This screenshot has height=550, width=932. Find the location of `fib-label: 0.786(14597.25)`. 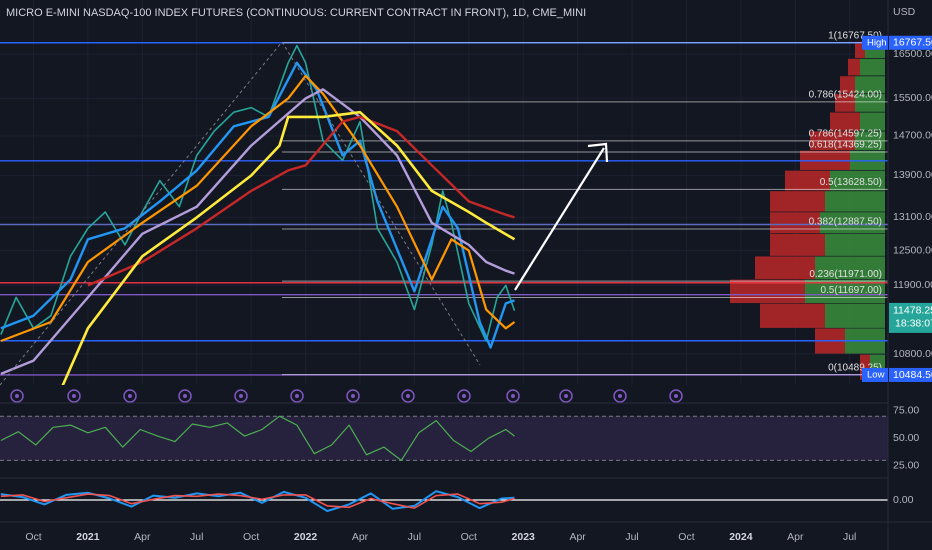

fib-label: 0.786(14597.25) is located at coordinates (845, 133).